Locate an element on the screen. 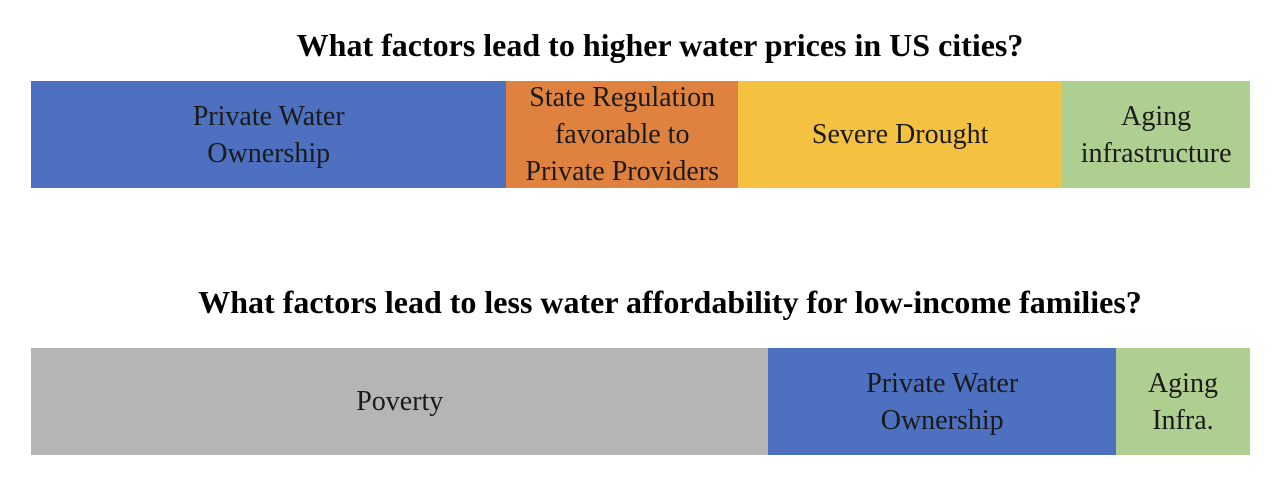 Image resolution: width=1286 pixels, height=488 pixels. segment-label: Aging Infra. is located at coordinates (1182, 401).